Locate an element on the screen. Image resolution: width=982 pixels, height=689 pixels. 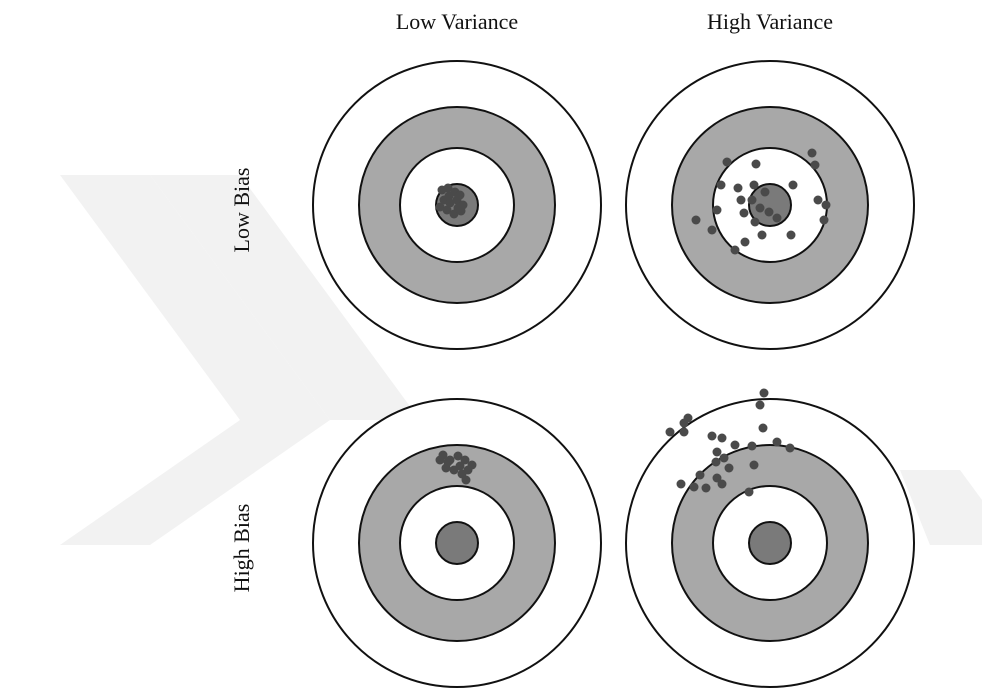
row-label: Low Bias is located at coordinates (241, 210).